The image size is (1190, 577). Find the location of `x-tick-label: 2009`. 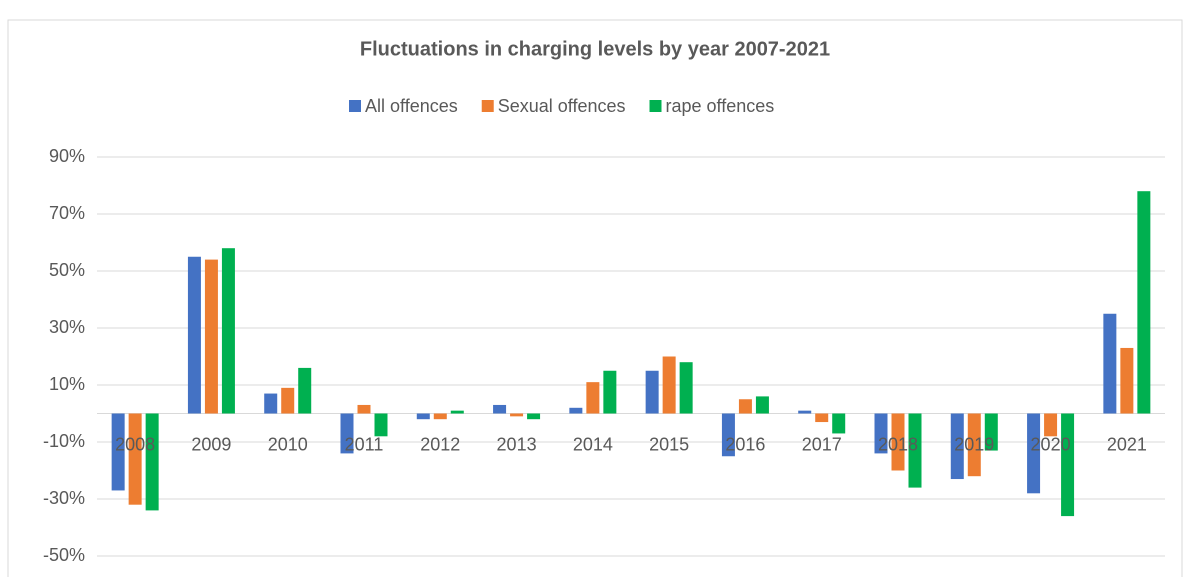

x-tick-label: 2009 is located at coordinates (211, 444).